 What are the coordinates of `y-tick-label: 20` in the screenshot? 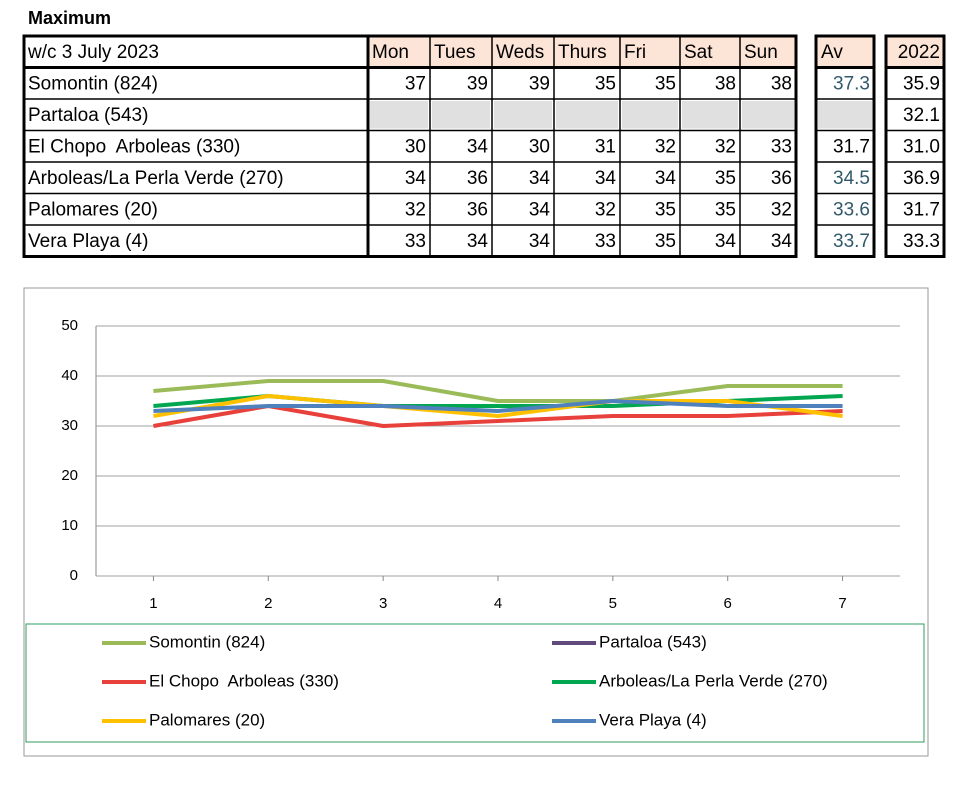 It's located at (69, 475).